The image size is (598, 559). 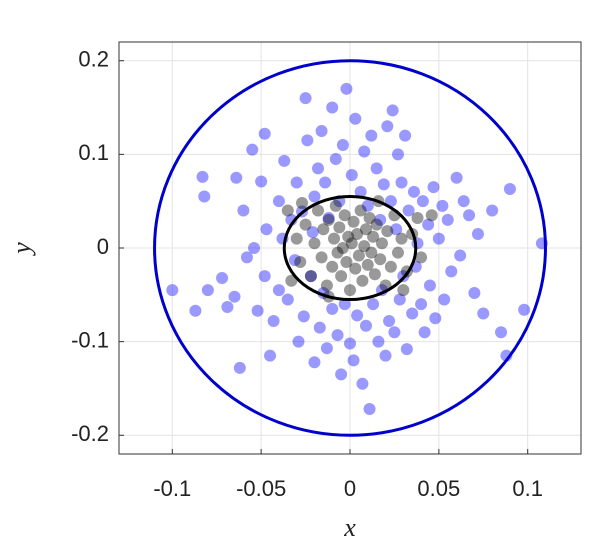 I want to click on x-tick-label: 0, so click(x=350, y=488).